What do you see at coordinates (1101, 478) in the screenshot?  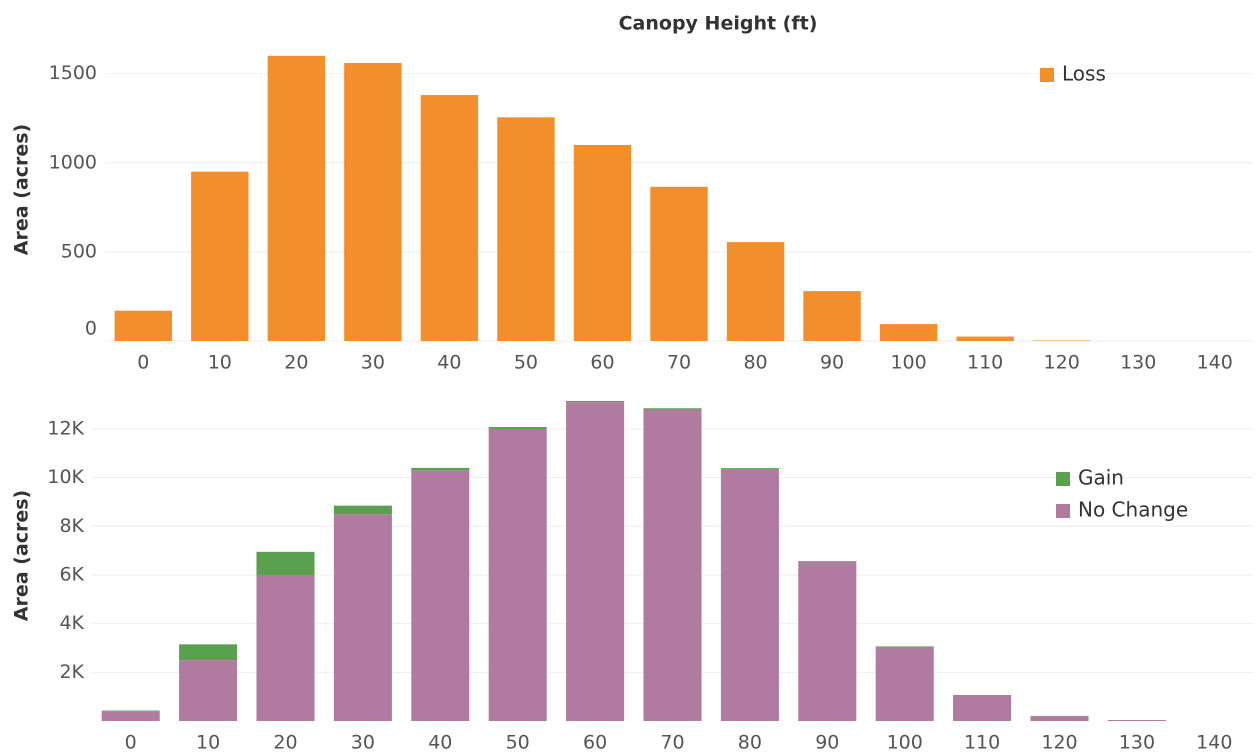 I see `legend-label: Gain` at bounding box center [1101, 478].